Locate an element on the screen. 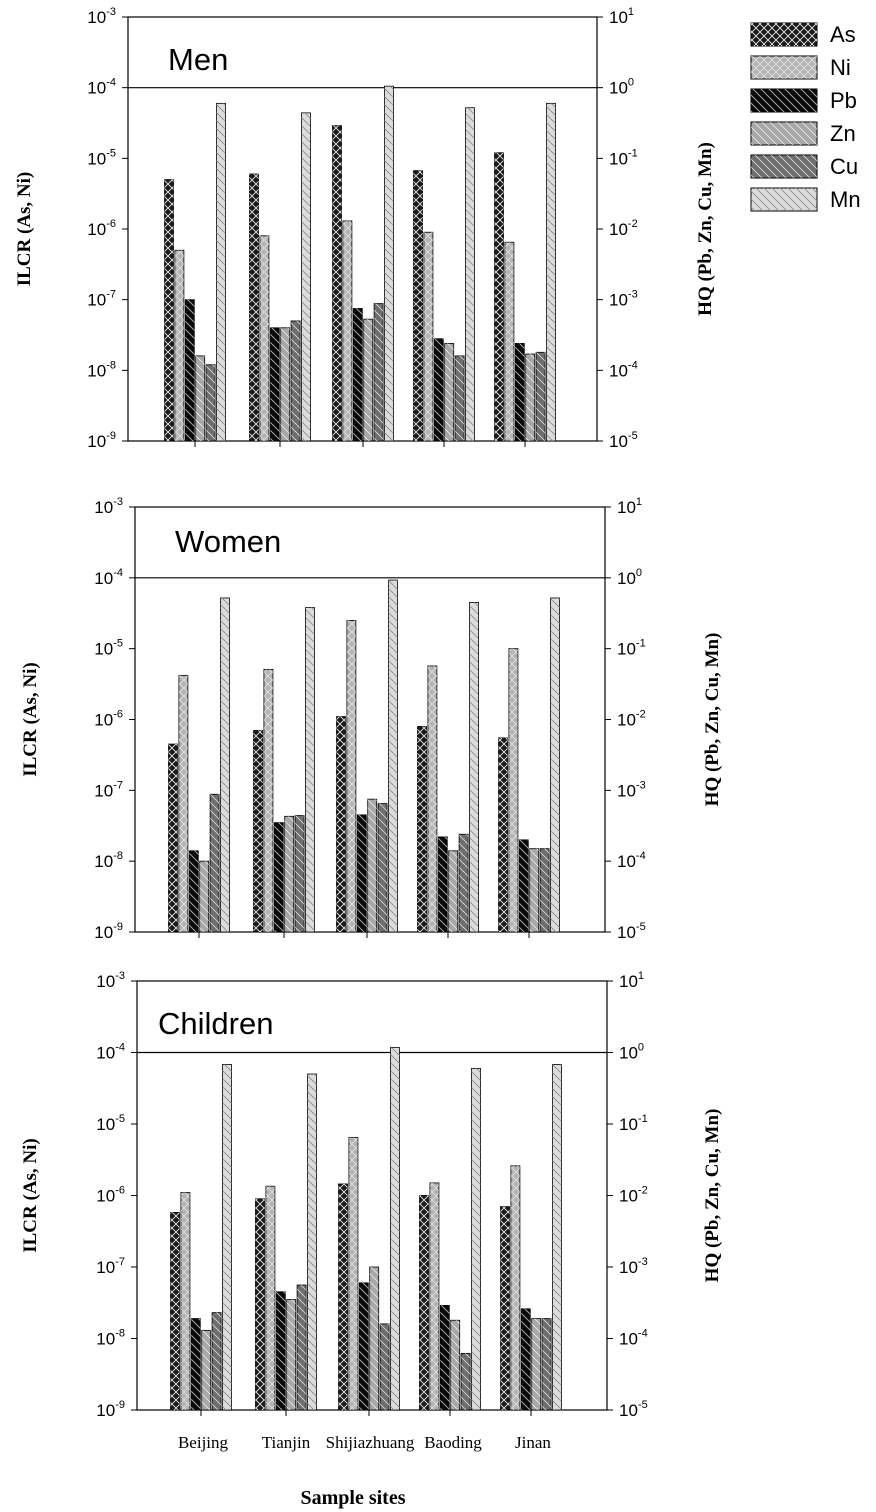  legend-label-as: As is located at coordinates (843, 34).